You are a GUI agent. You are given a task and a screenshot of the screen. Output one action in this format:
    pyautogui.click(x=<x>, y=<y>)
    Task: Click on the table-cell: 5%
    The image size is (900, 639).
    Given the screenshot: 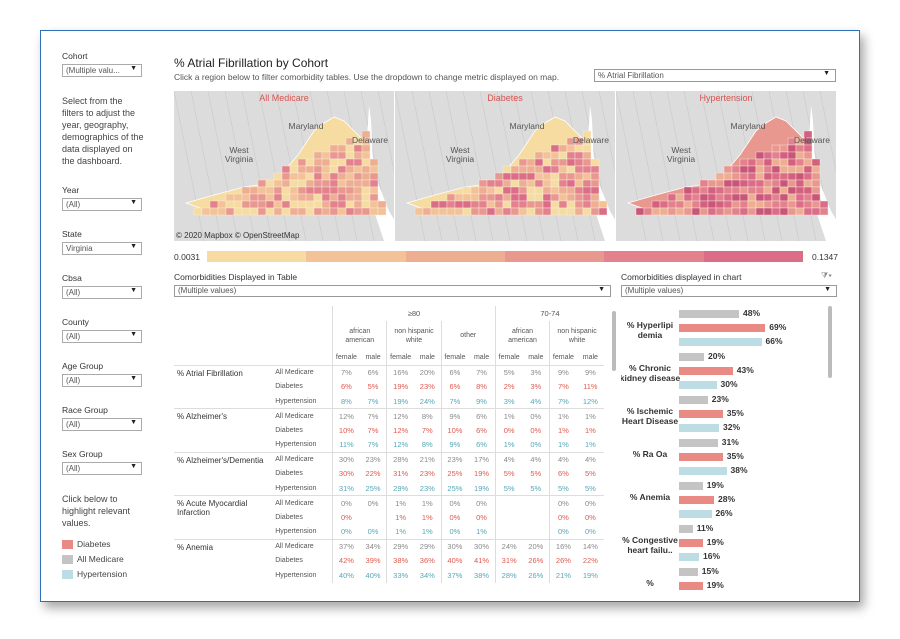 What is the action you would take?
    pyautogui.click(x=508, y=372)
    